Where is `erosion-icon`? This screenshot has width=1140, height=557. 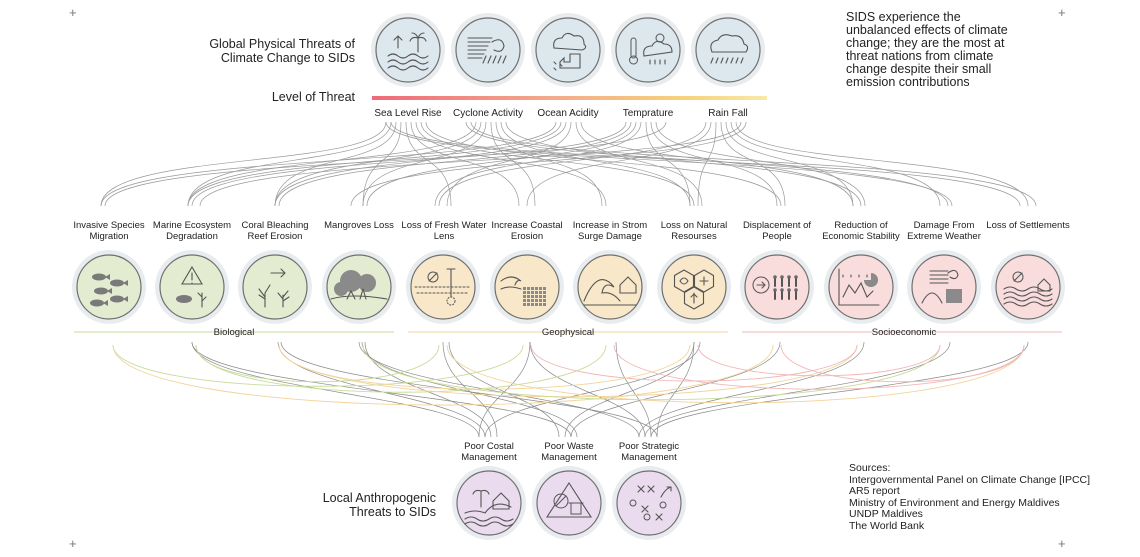
erosion-icon is located at coordinates (523, 291).